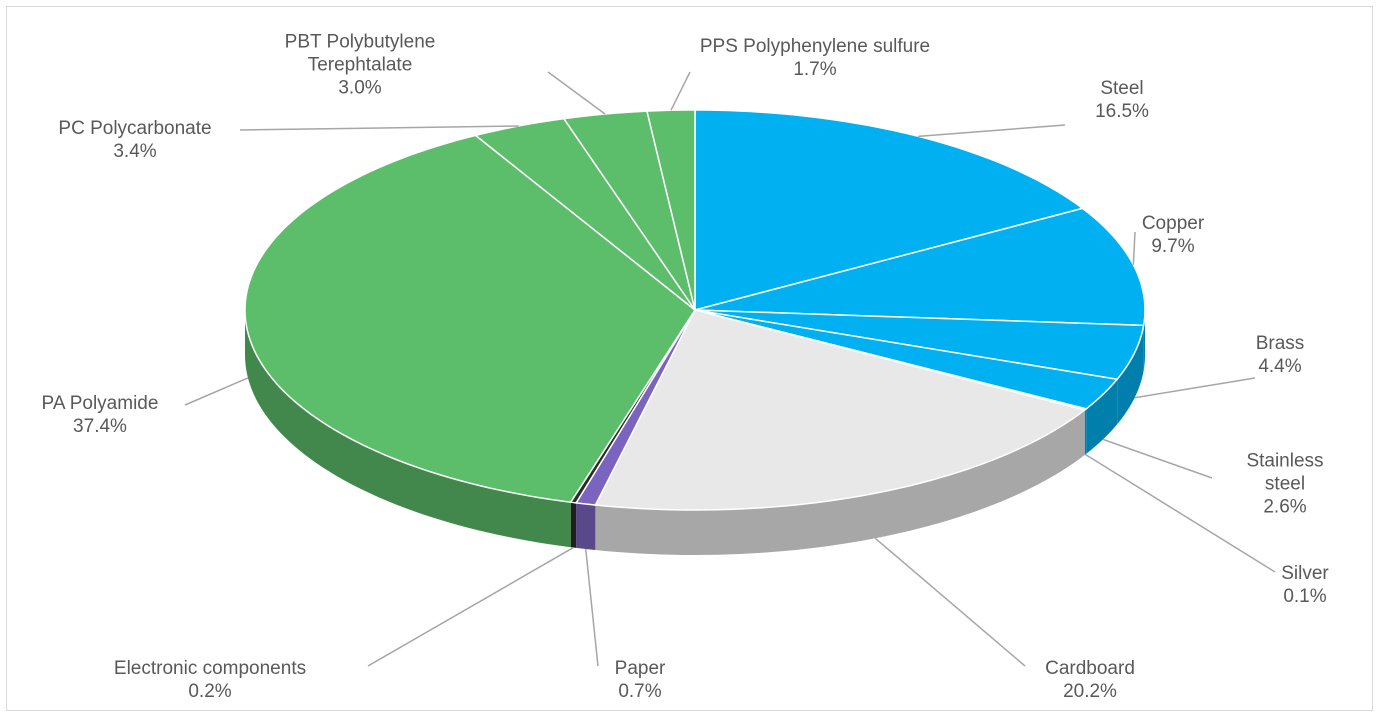  Describe the element at coordinates (210, 668) in the screenshot. I see `label-category: Electronic components` at that location.